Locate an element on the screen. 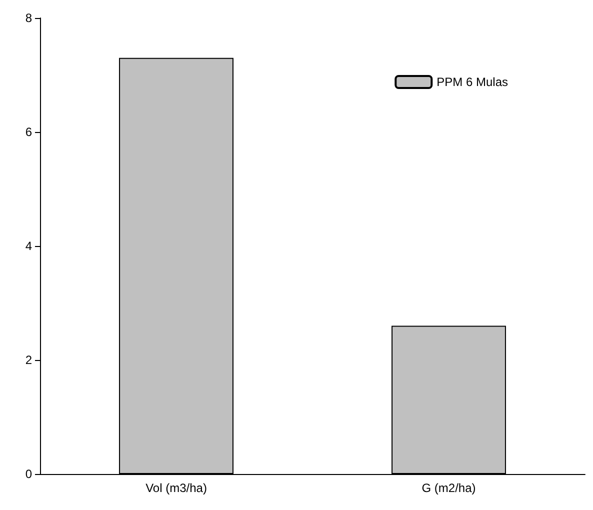  y-tick-label: 0 is located at coordinates (28, 474).